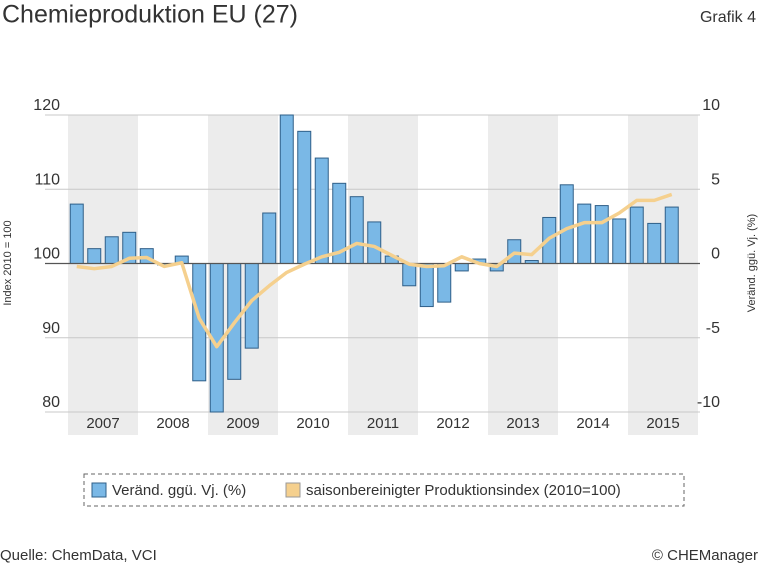 The width and height of the screenshot is (760, 570). Describe the element at coordinates (662, 423) in the screenshot. I see `x-tick-label: 2015` at that location.